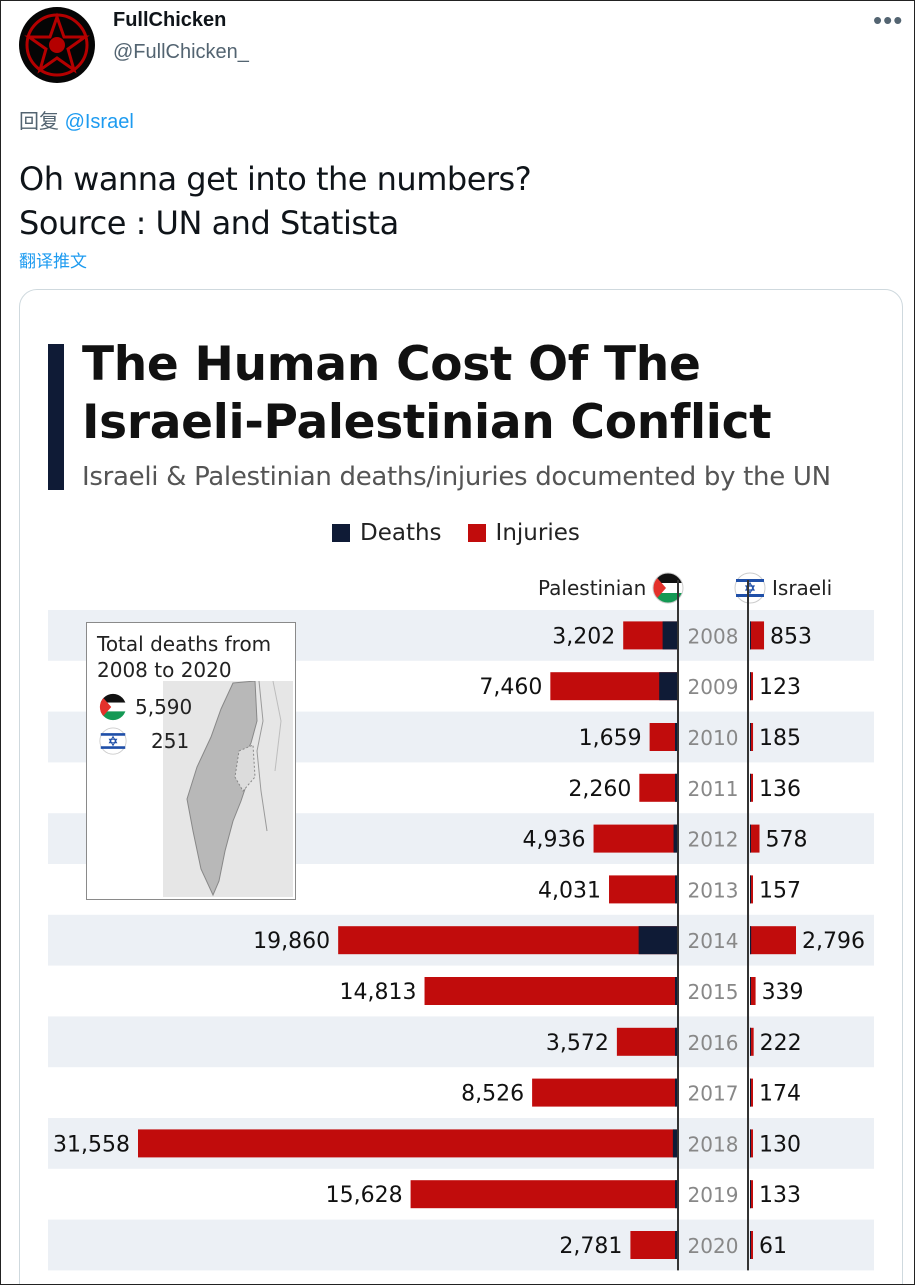  I want to click on data-label-israeli: 174, so click(780, 1094).